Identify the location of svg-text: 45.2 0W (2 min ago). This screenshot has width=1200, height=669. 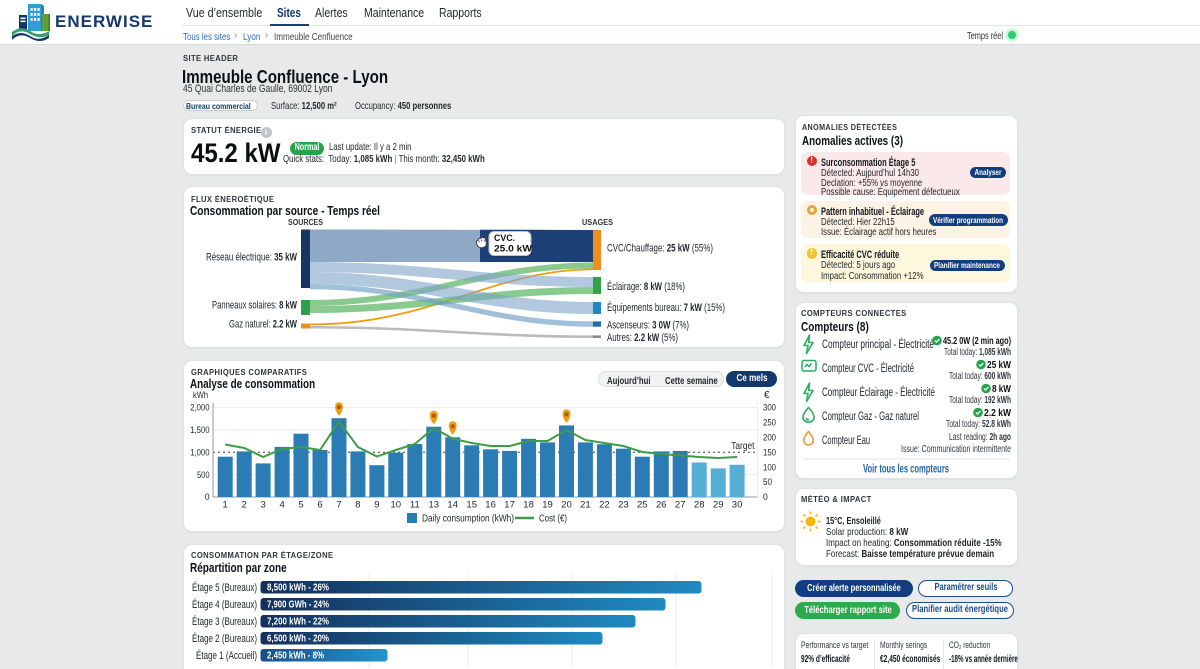
(977, 341).